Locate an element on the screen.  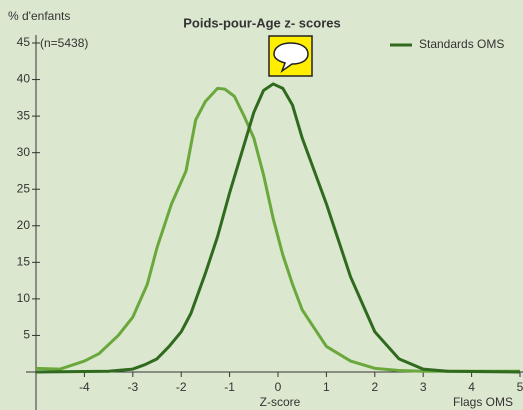
y-tick-label: 15 is located at coordinates (24, 262).